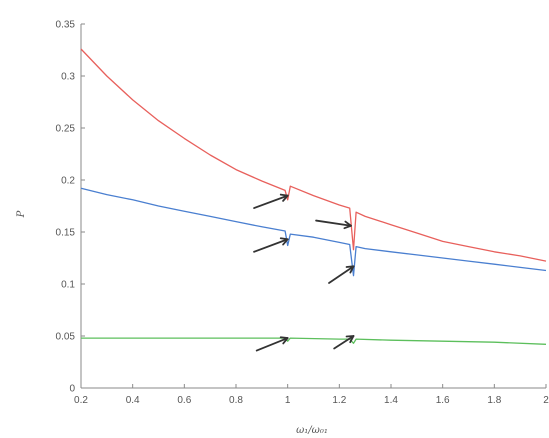 This screenshot has width=549, height=438. Describe the element at coordinates (391, 400) in the screenshot. I see `x-tick-label: 1.4` at that location.